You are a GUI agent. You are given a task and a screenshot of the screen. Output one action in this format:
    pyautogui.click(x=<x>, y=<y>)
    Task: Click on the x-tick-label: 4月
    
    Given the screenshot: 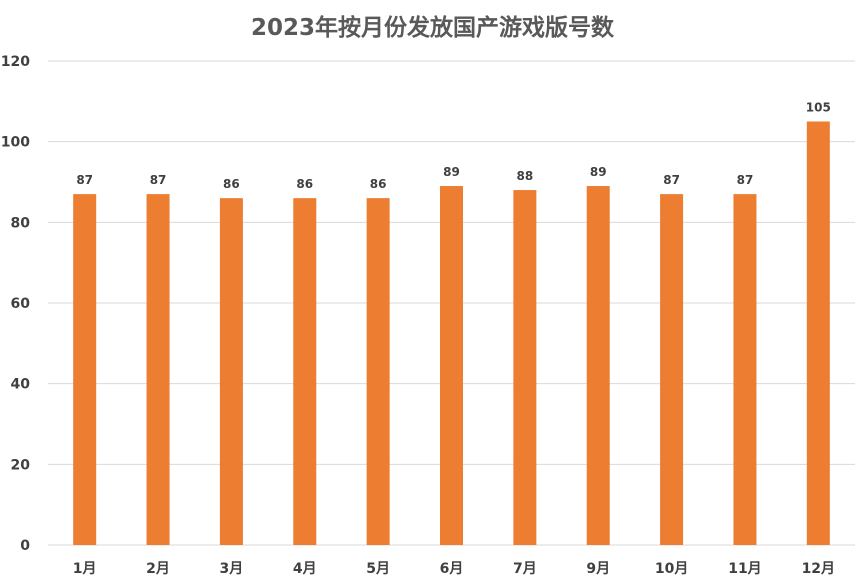 What is the action you would take?
    pyautogui.click(x=305, y=569)
    